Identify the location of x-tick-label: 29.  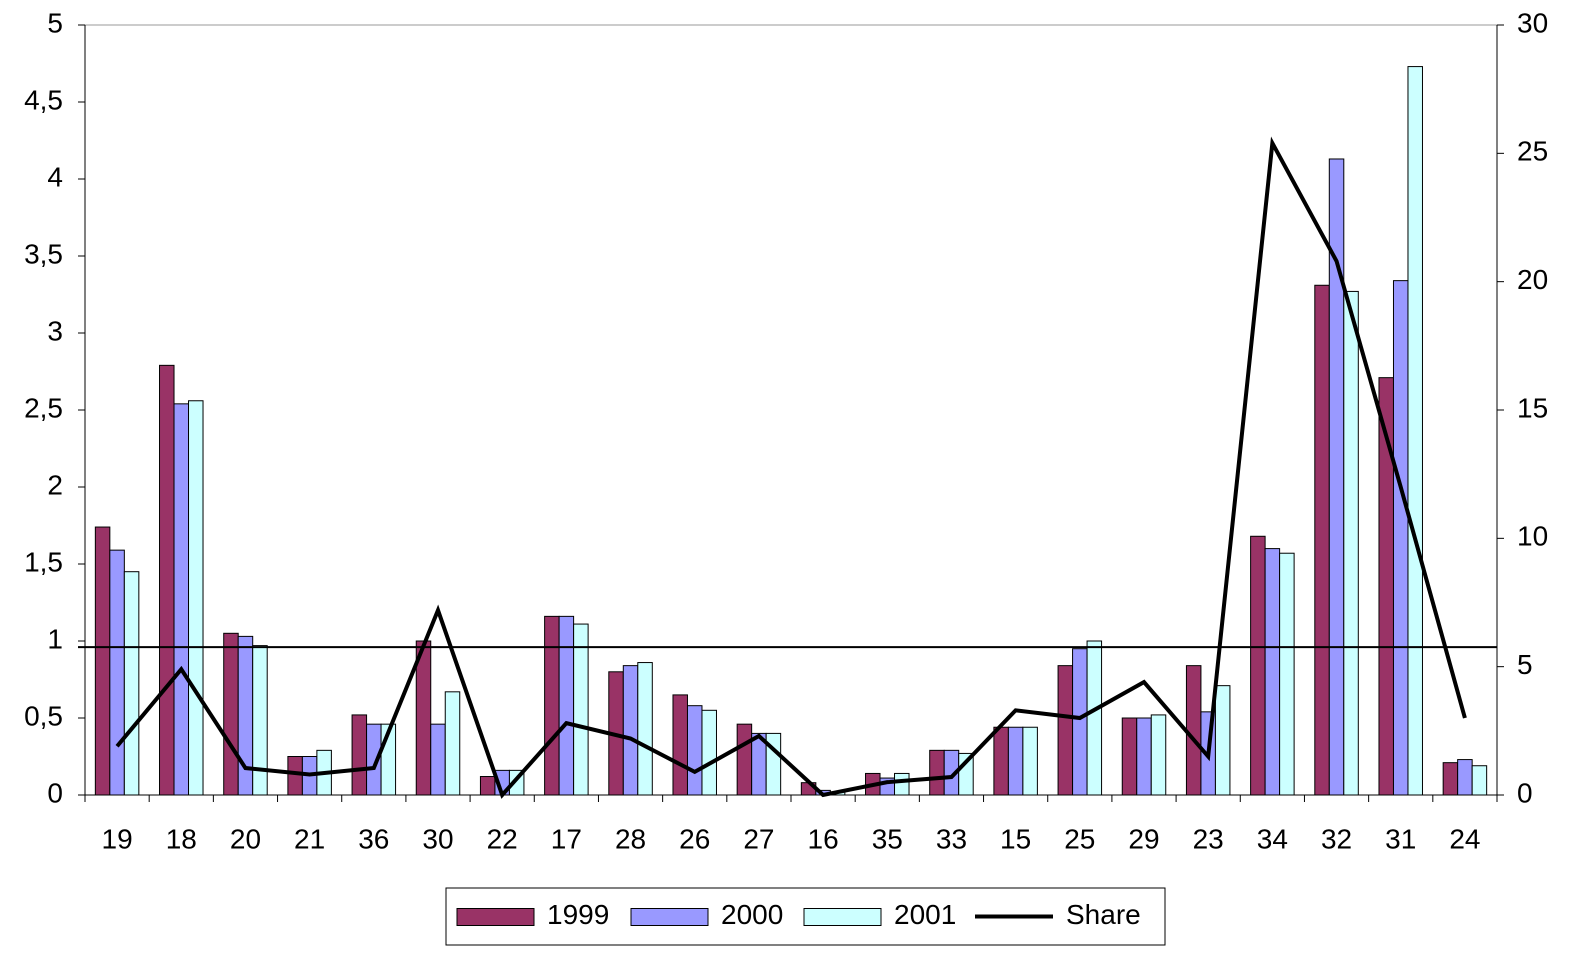
(1143, 838).